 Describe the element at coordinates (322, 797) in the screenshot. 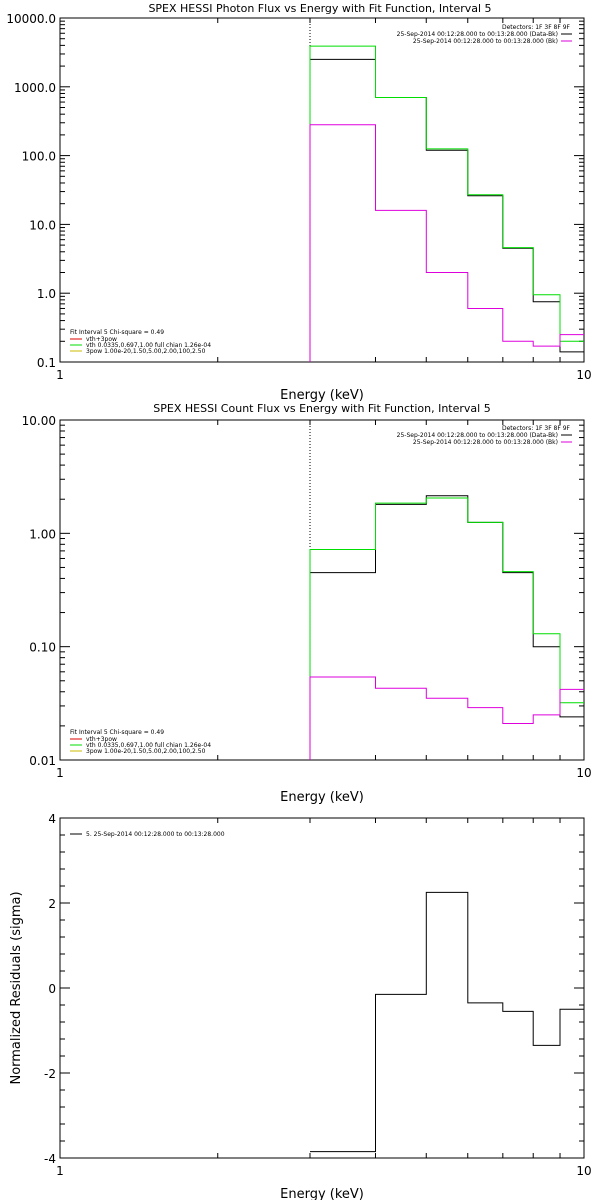

I see `panel2-xlabel: Energy (keV)` at that location.